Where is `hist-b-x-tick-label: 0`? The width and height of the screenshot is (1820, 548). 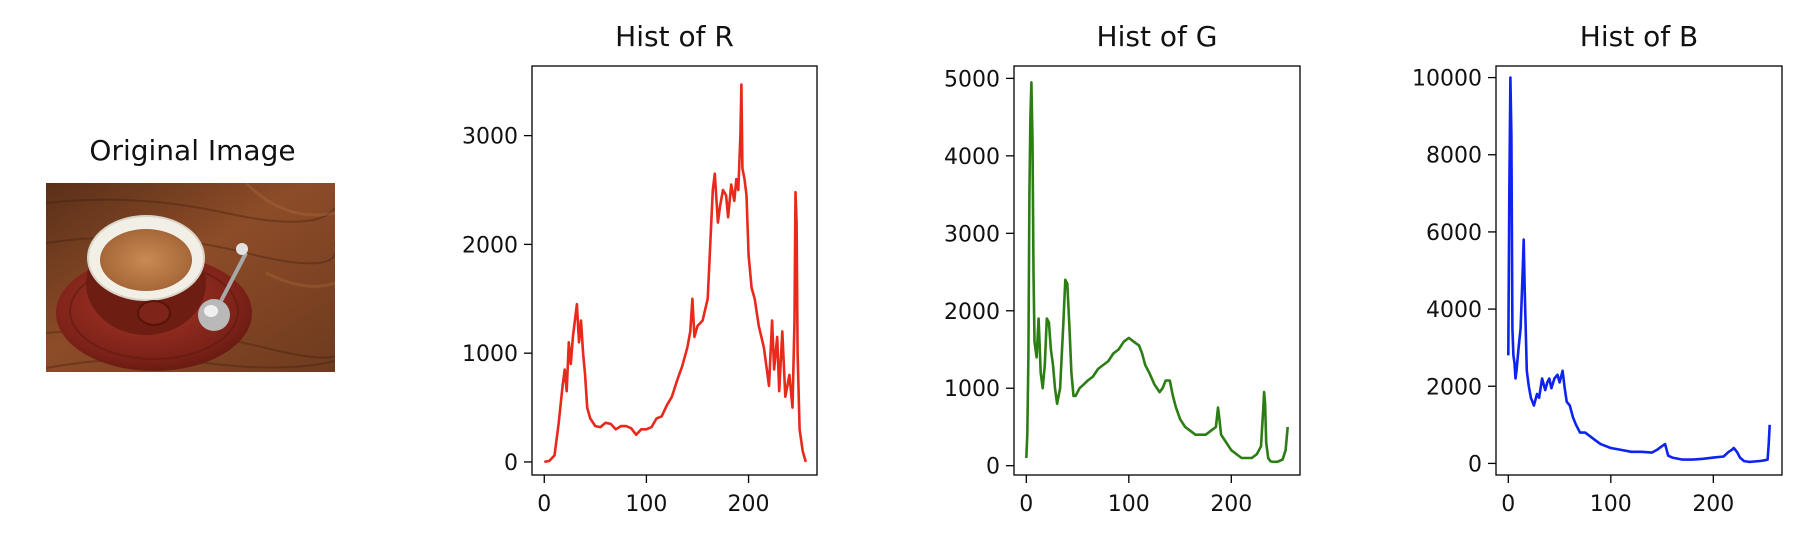 hist-b-x-tick-label: 0 is located at coordinates (1508, 504).